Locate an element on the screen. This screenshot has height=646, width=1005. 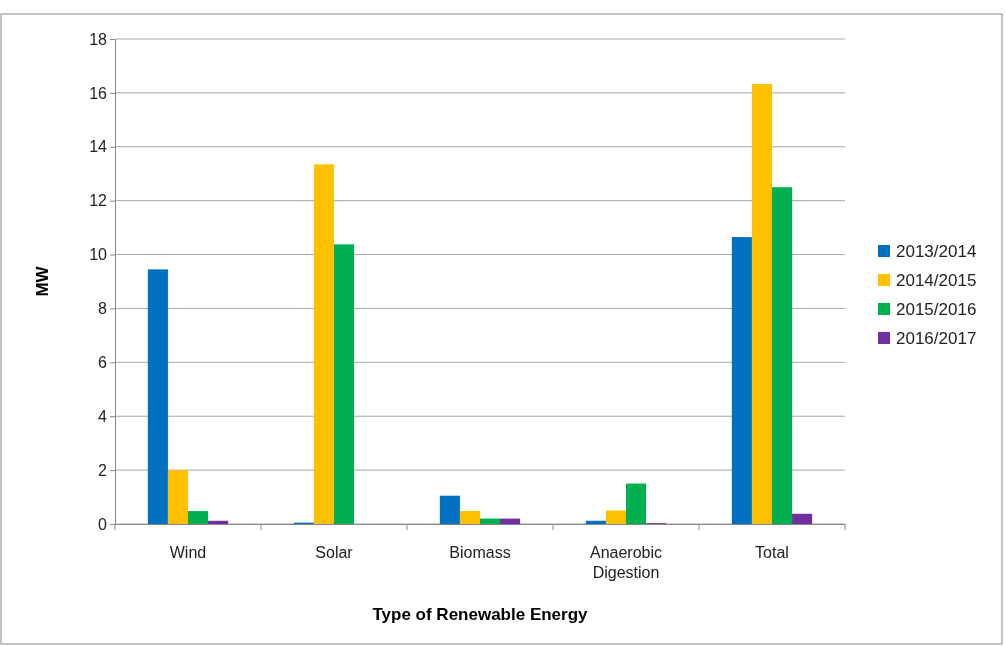
legend-label: 2016/2017 is located at coordinates (936, 338).